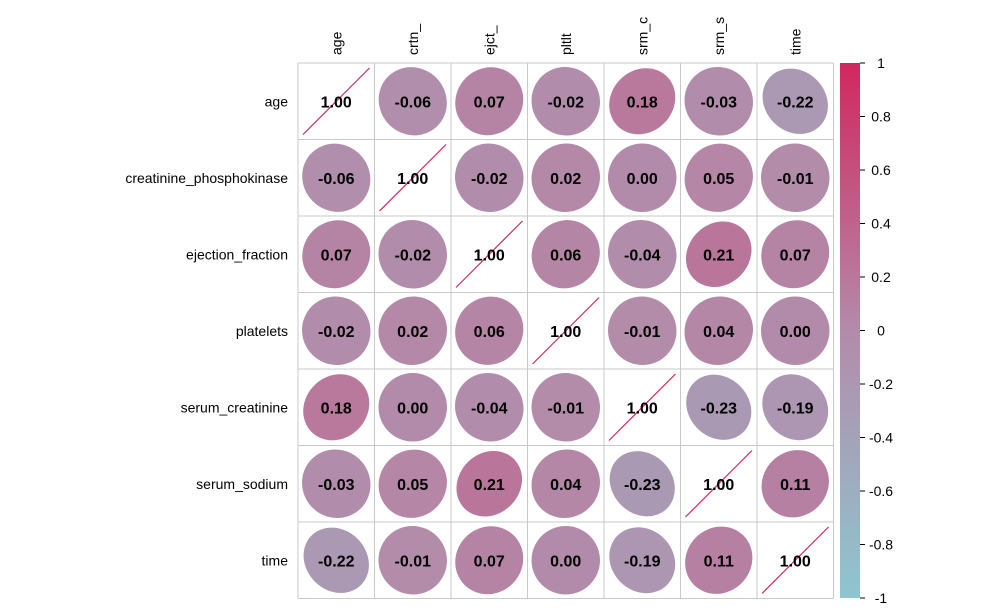 This screenshot has height=610, width=981. What do you see at coordinates (881, 545) in the screenshot?
I see `colorbar-tick-label: -0.8` at bounding box center [881, 545].